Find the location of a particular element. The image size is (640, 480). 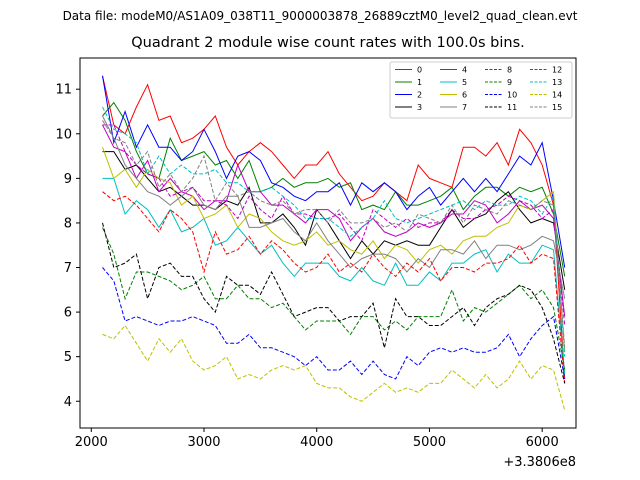

legend-label-12: 12 is located at coordinates (557, 70).